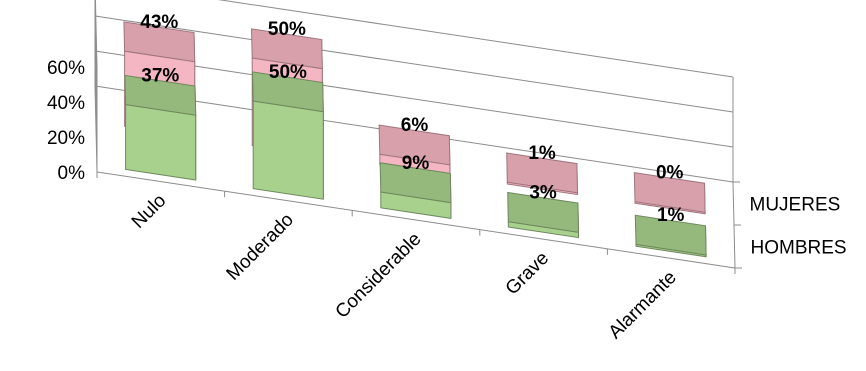 This screenshot has width=866, height=371. I want to click on data-label: 9%, so click(416, 163).